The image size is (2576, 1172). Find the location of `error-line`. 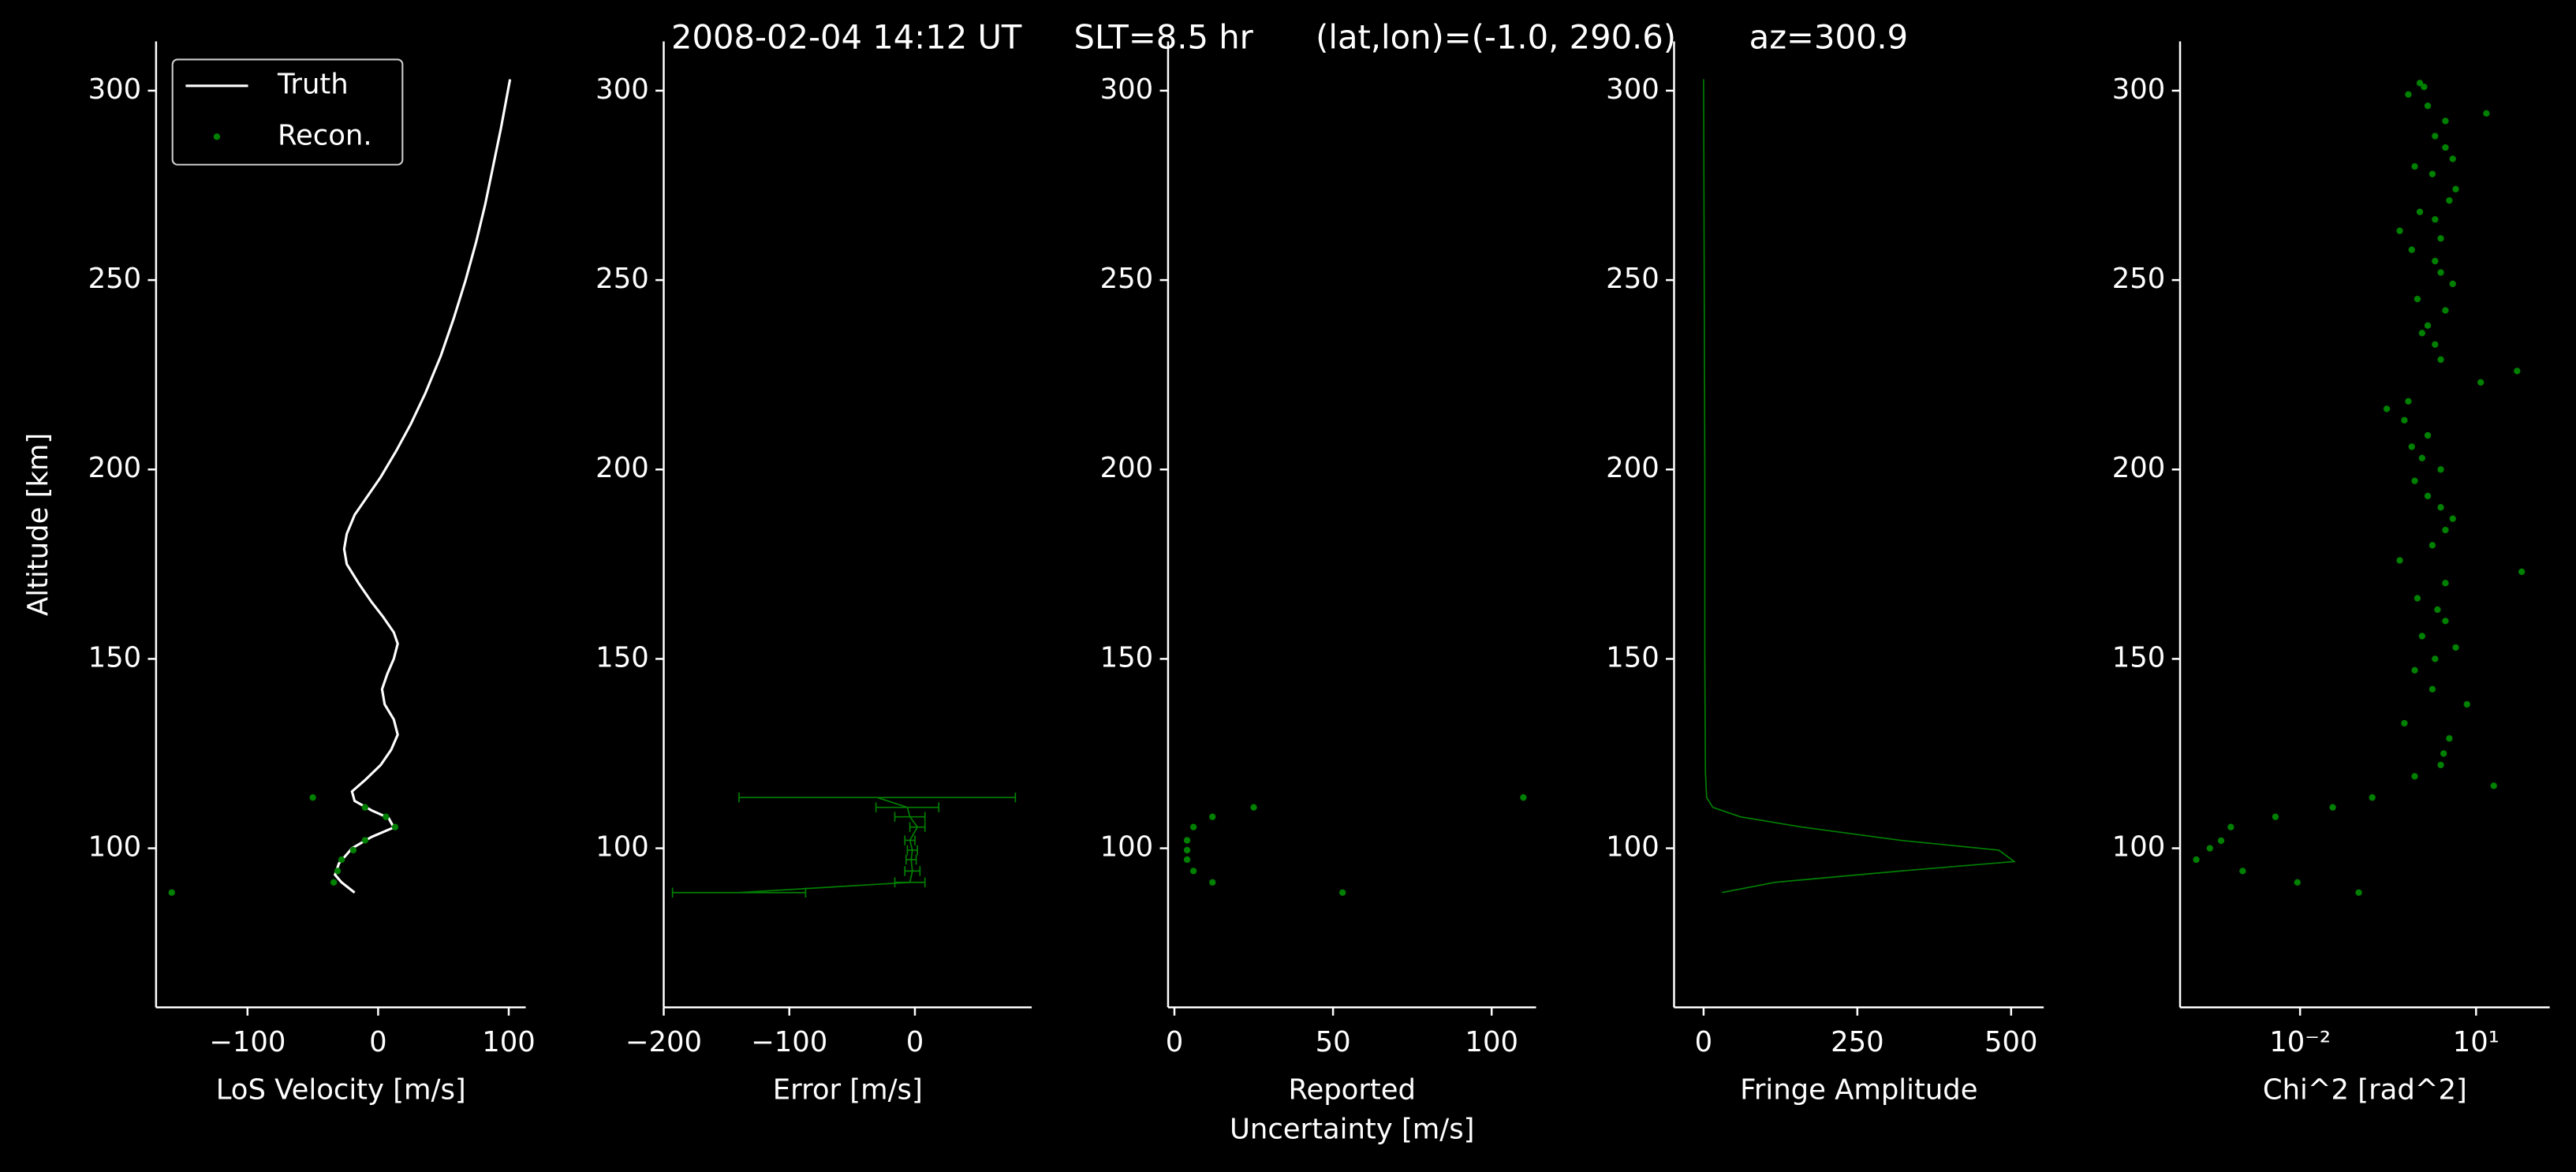

error-line is located at coordinates (828, 845).